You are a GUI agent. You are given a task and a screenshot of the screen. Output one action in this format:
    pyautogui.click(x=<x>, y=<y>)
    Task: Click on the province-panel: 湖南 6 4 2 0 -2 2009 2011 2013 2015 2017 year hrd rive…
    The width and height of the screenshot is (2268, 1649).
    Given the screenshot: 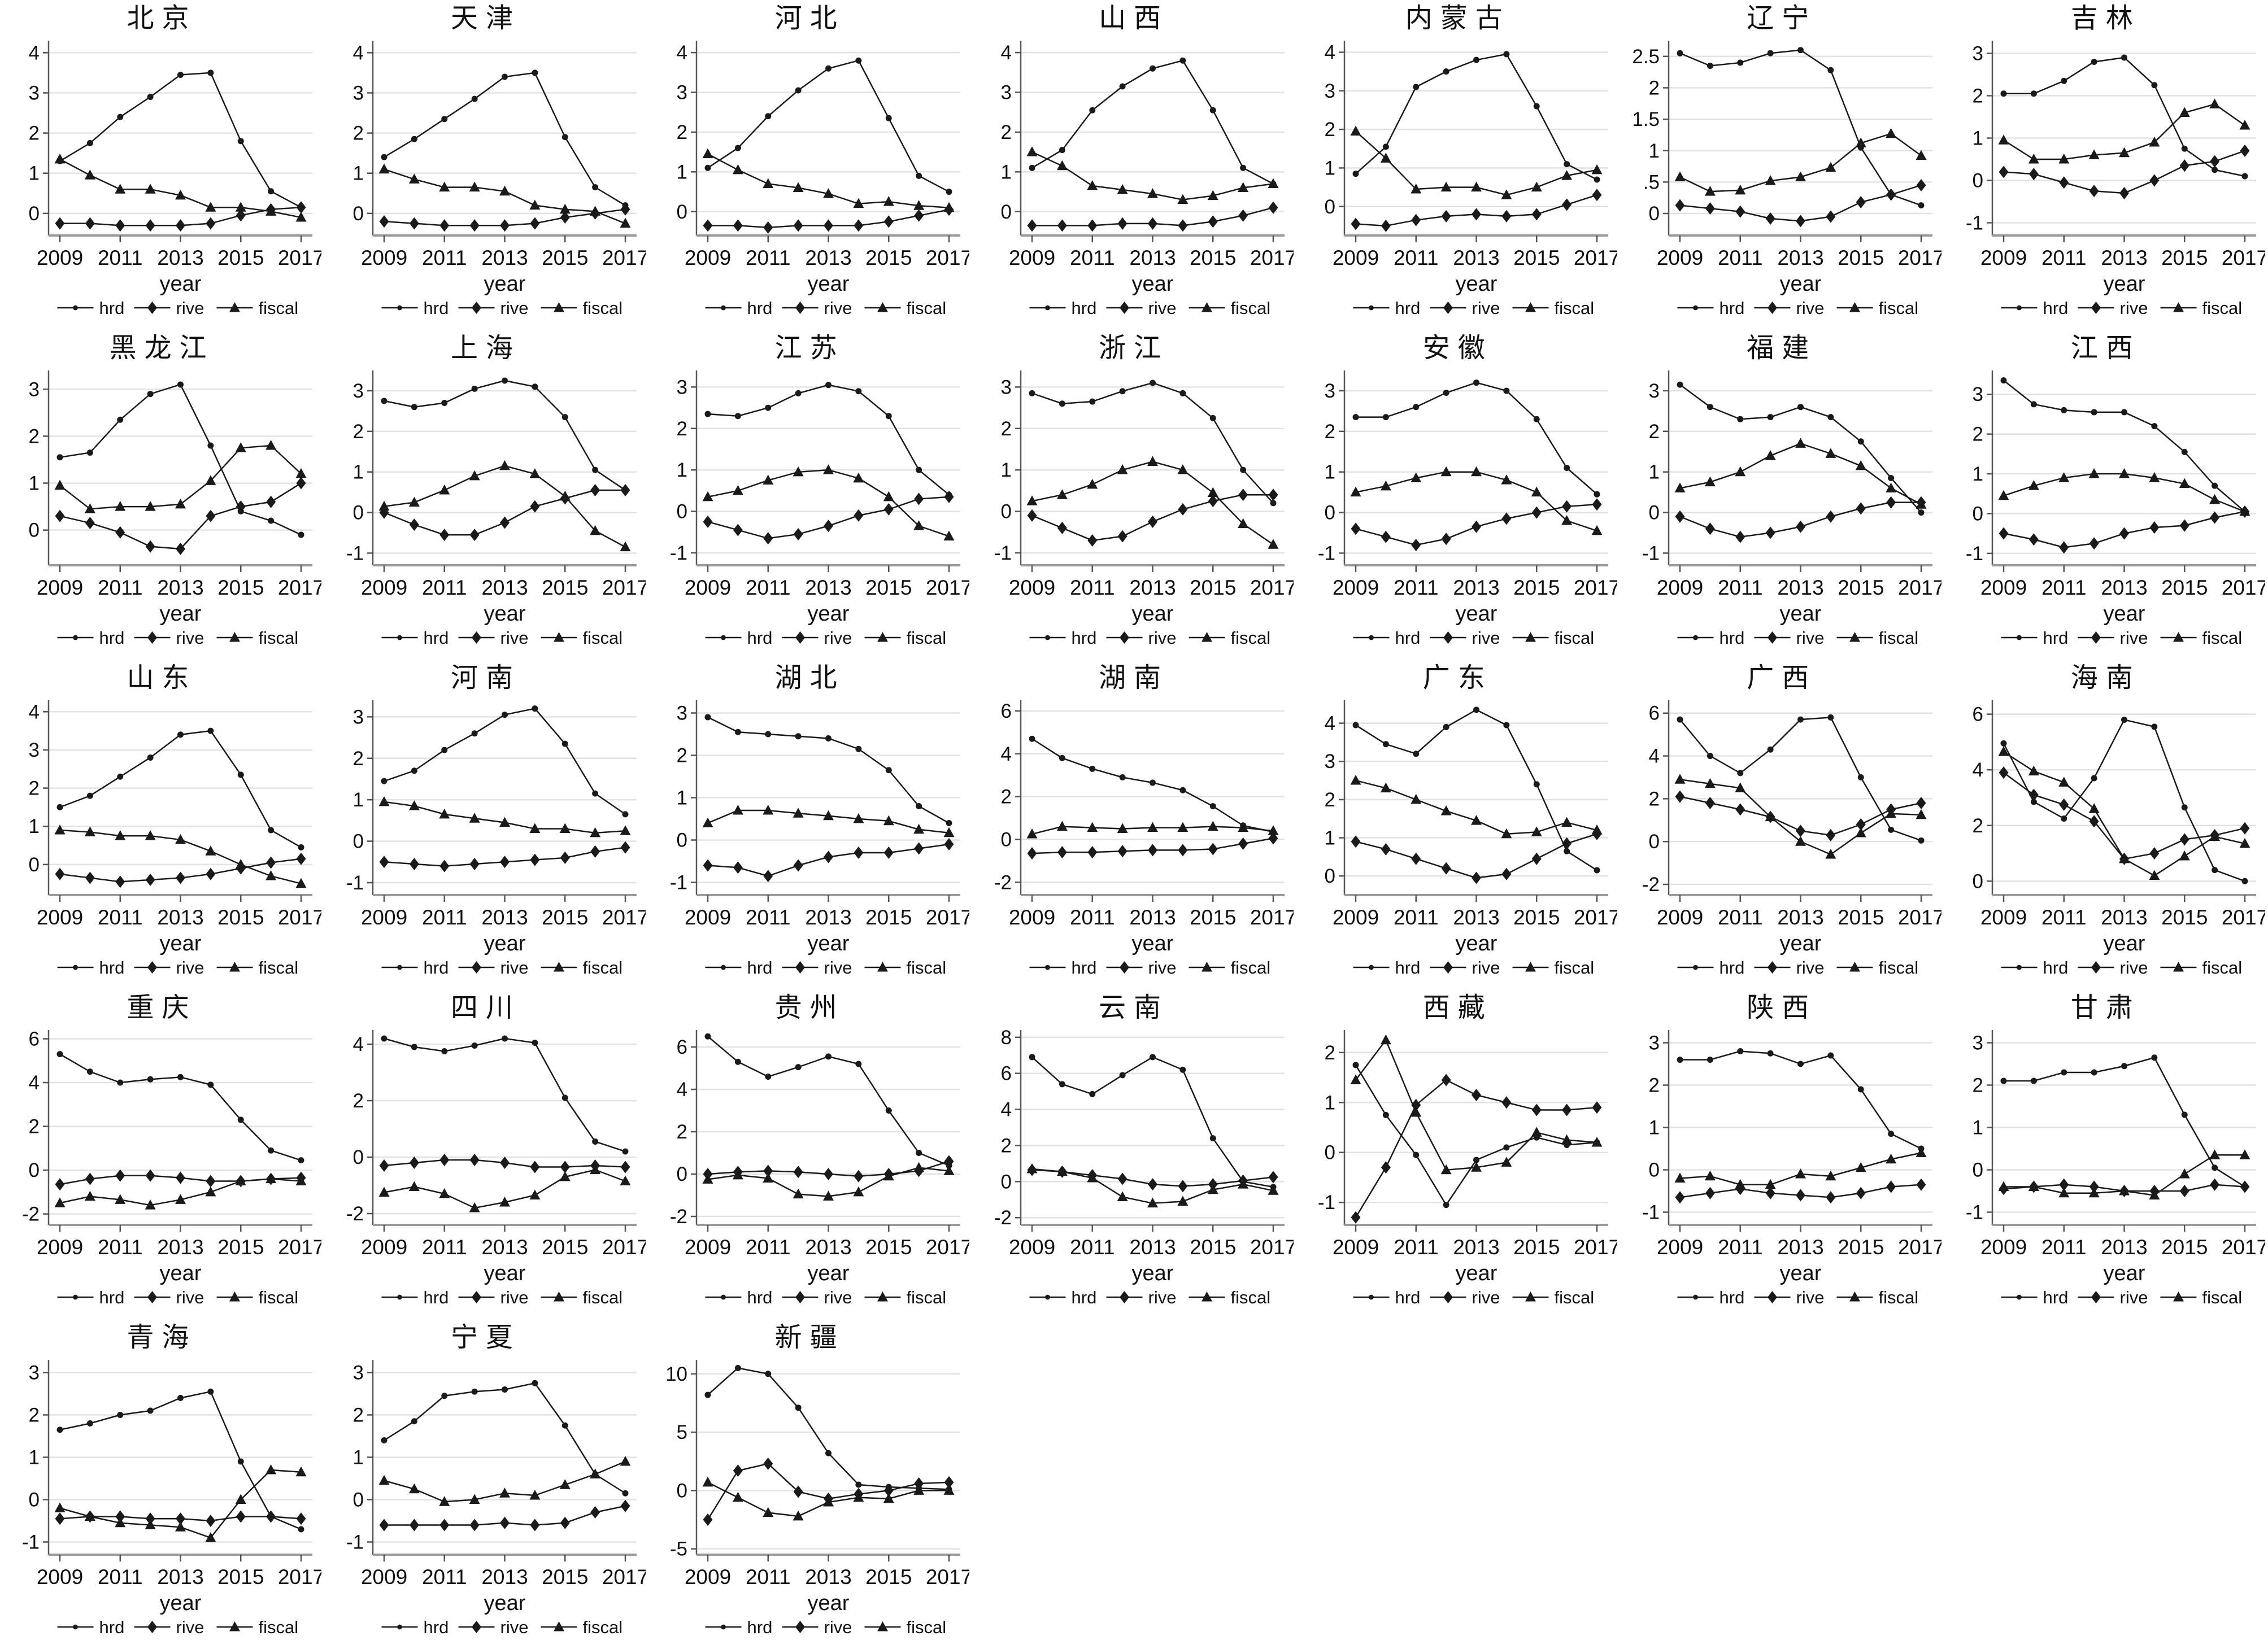 What is the action you would take?
    pyautogui.click(x=1134, y=824)
    